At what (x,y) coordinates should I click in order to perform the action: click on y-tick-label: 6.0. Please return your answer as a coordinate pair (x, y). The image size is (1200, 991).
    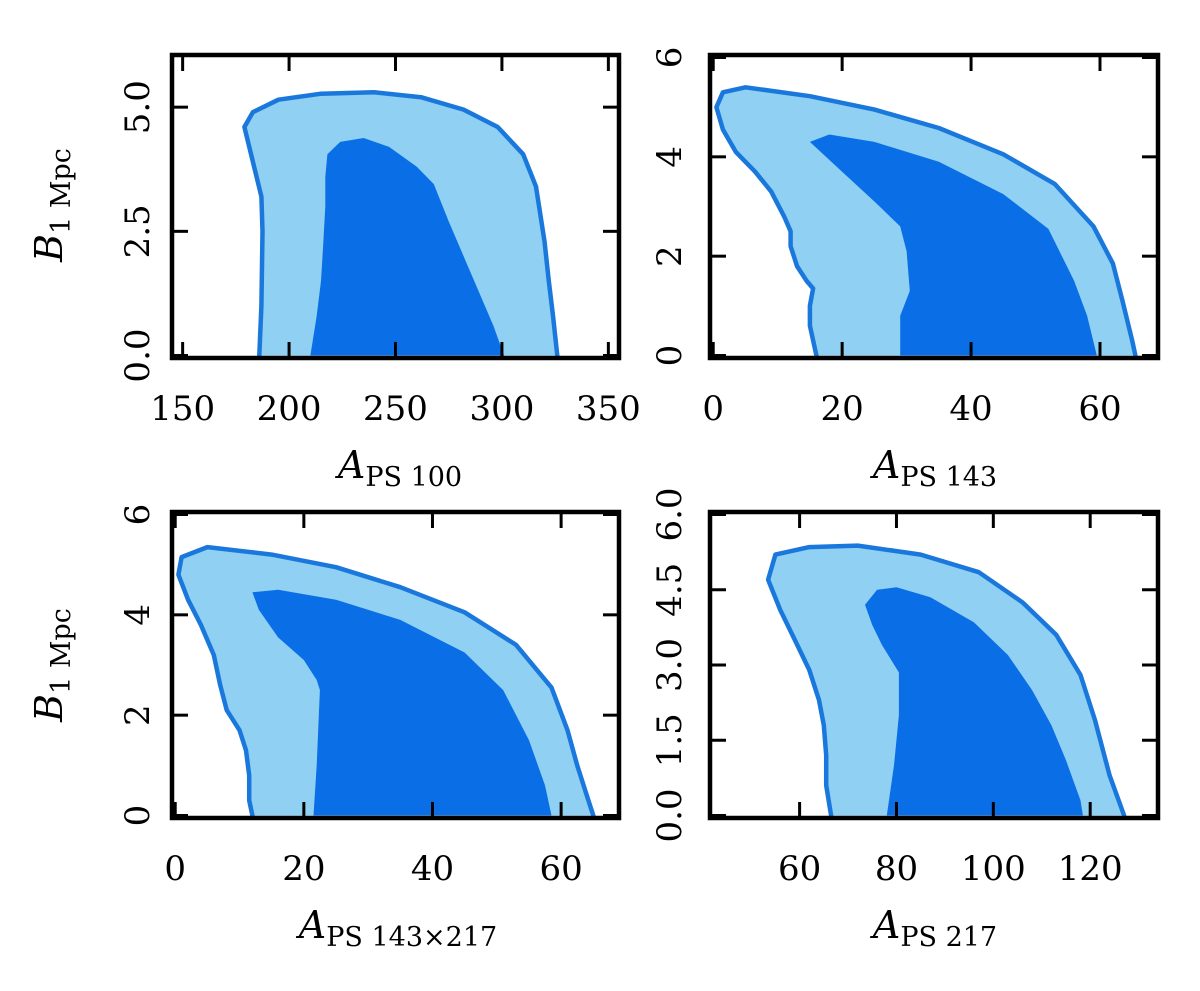
    Looking at the image, I should click on (670, 514).